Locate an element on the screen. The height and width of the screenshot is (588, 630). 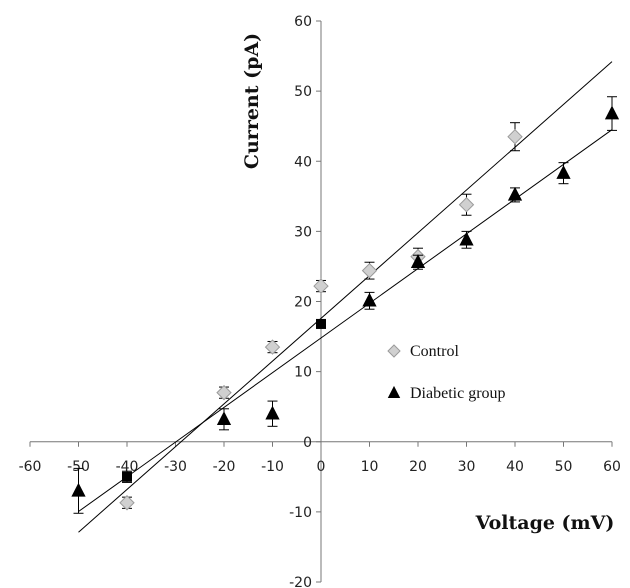
x-tick-label: -20 is located at coordinates (224, 467).